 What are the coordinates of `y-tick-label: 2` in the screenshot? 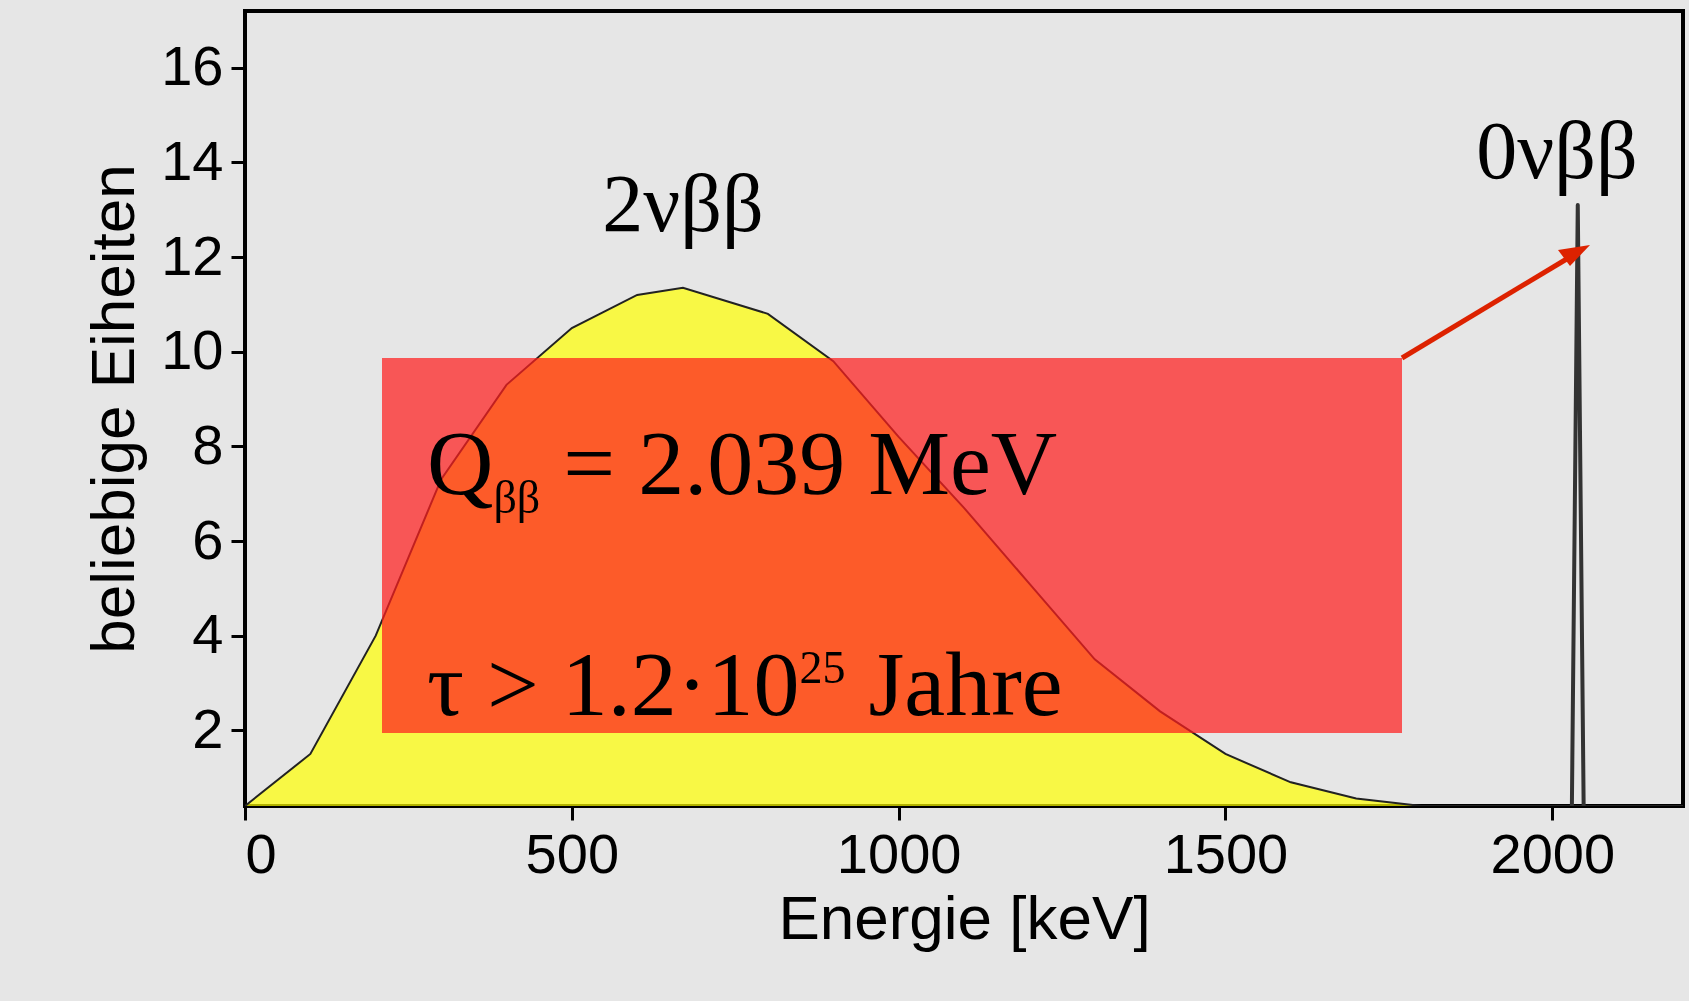 It's located at (208, 728).